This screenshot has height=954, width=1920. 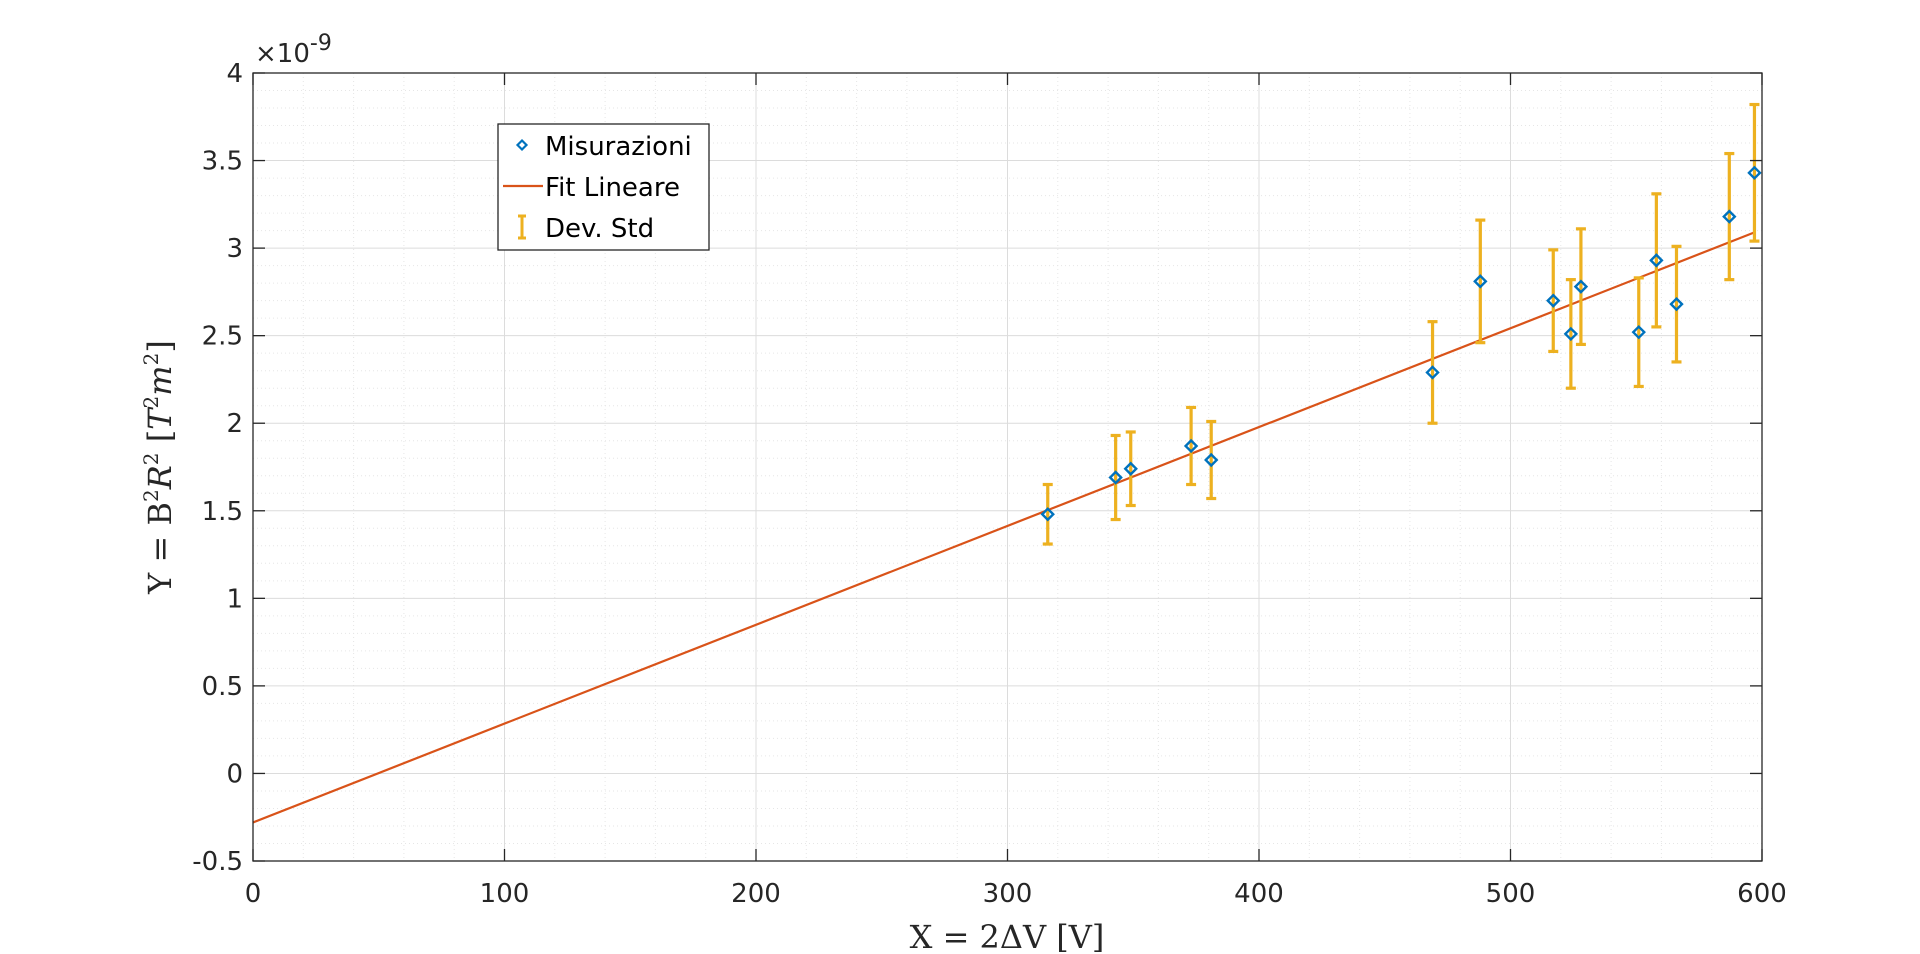 What do you see at coordinates (1401, 343) in the screenshot?
I see `markers-layer` at bounding box center [1401, 343].